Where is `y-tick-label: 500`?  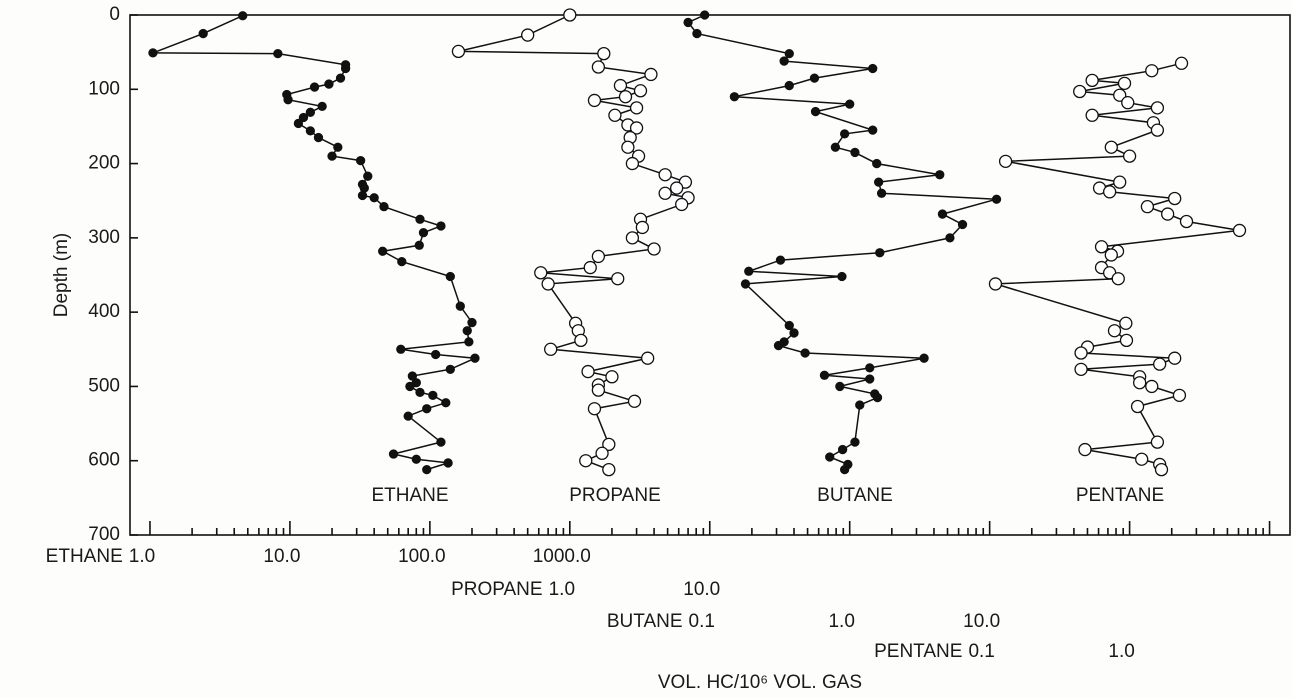
y-tick-label: 500 is located at coordinates (104, 385).